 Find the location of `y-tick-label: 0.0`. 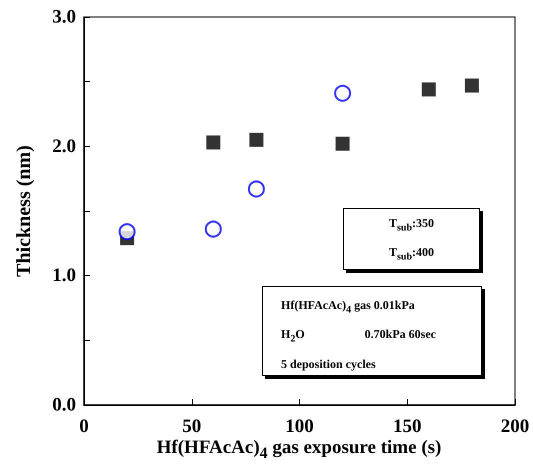

y-tick-label: 0.0 is located at coordinates (64, 405).